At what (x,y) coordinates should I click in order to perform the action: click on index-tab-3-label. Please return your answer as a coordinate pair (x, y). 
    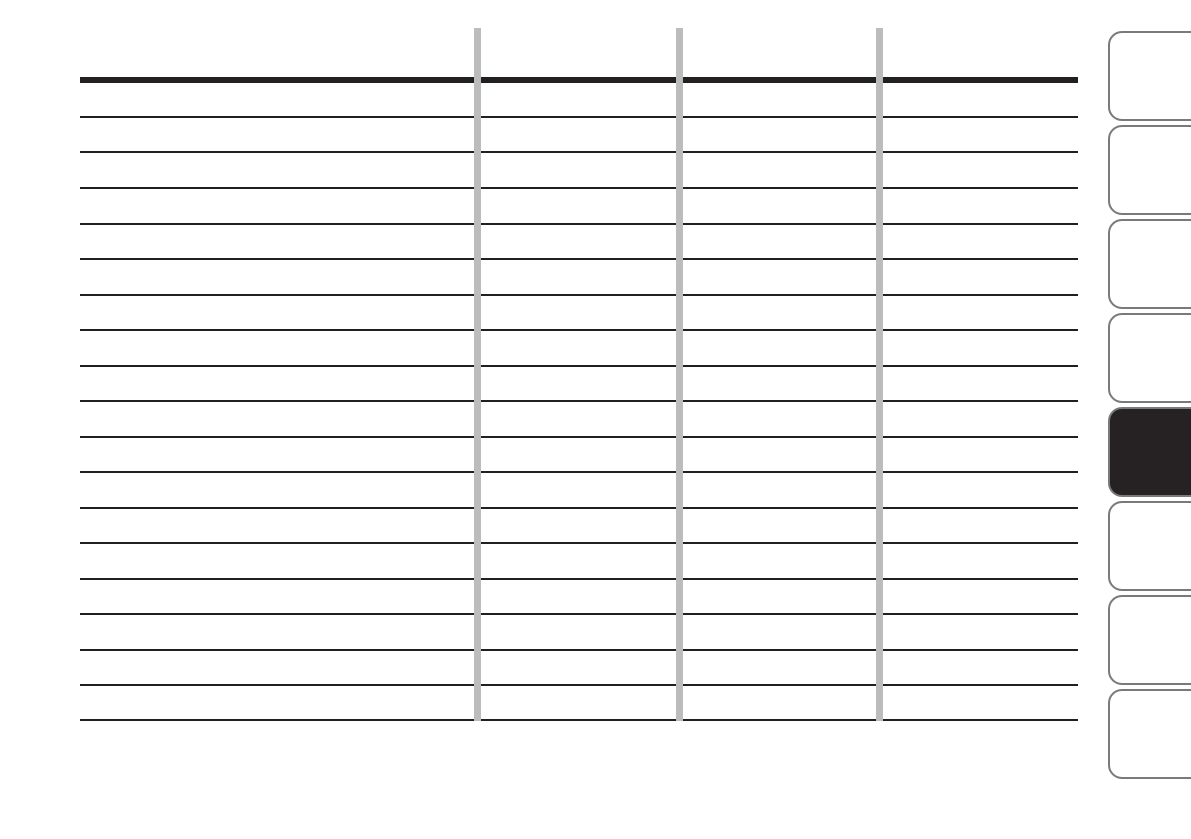
    Looking at the image, I should click on (1150, 264).